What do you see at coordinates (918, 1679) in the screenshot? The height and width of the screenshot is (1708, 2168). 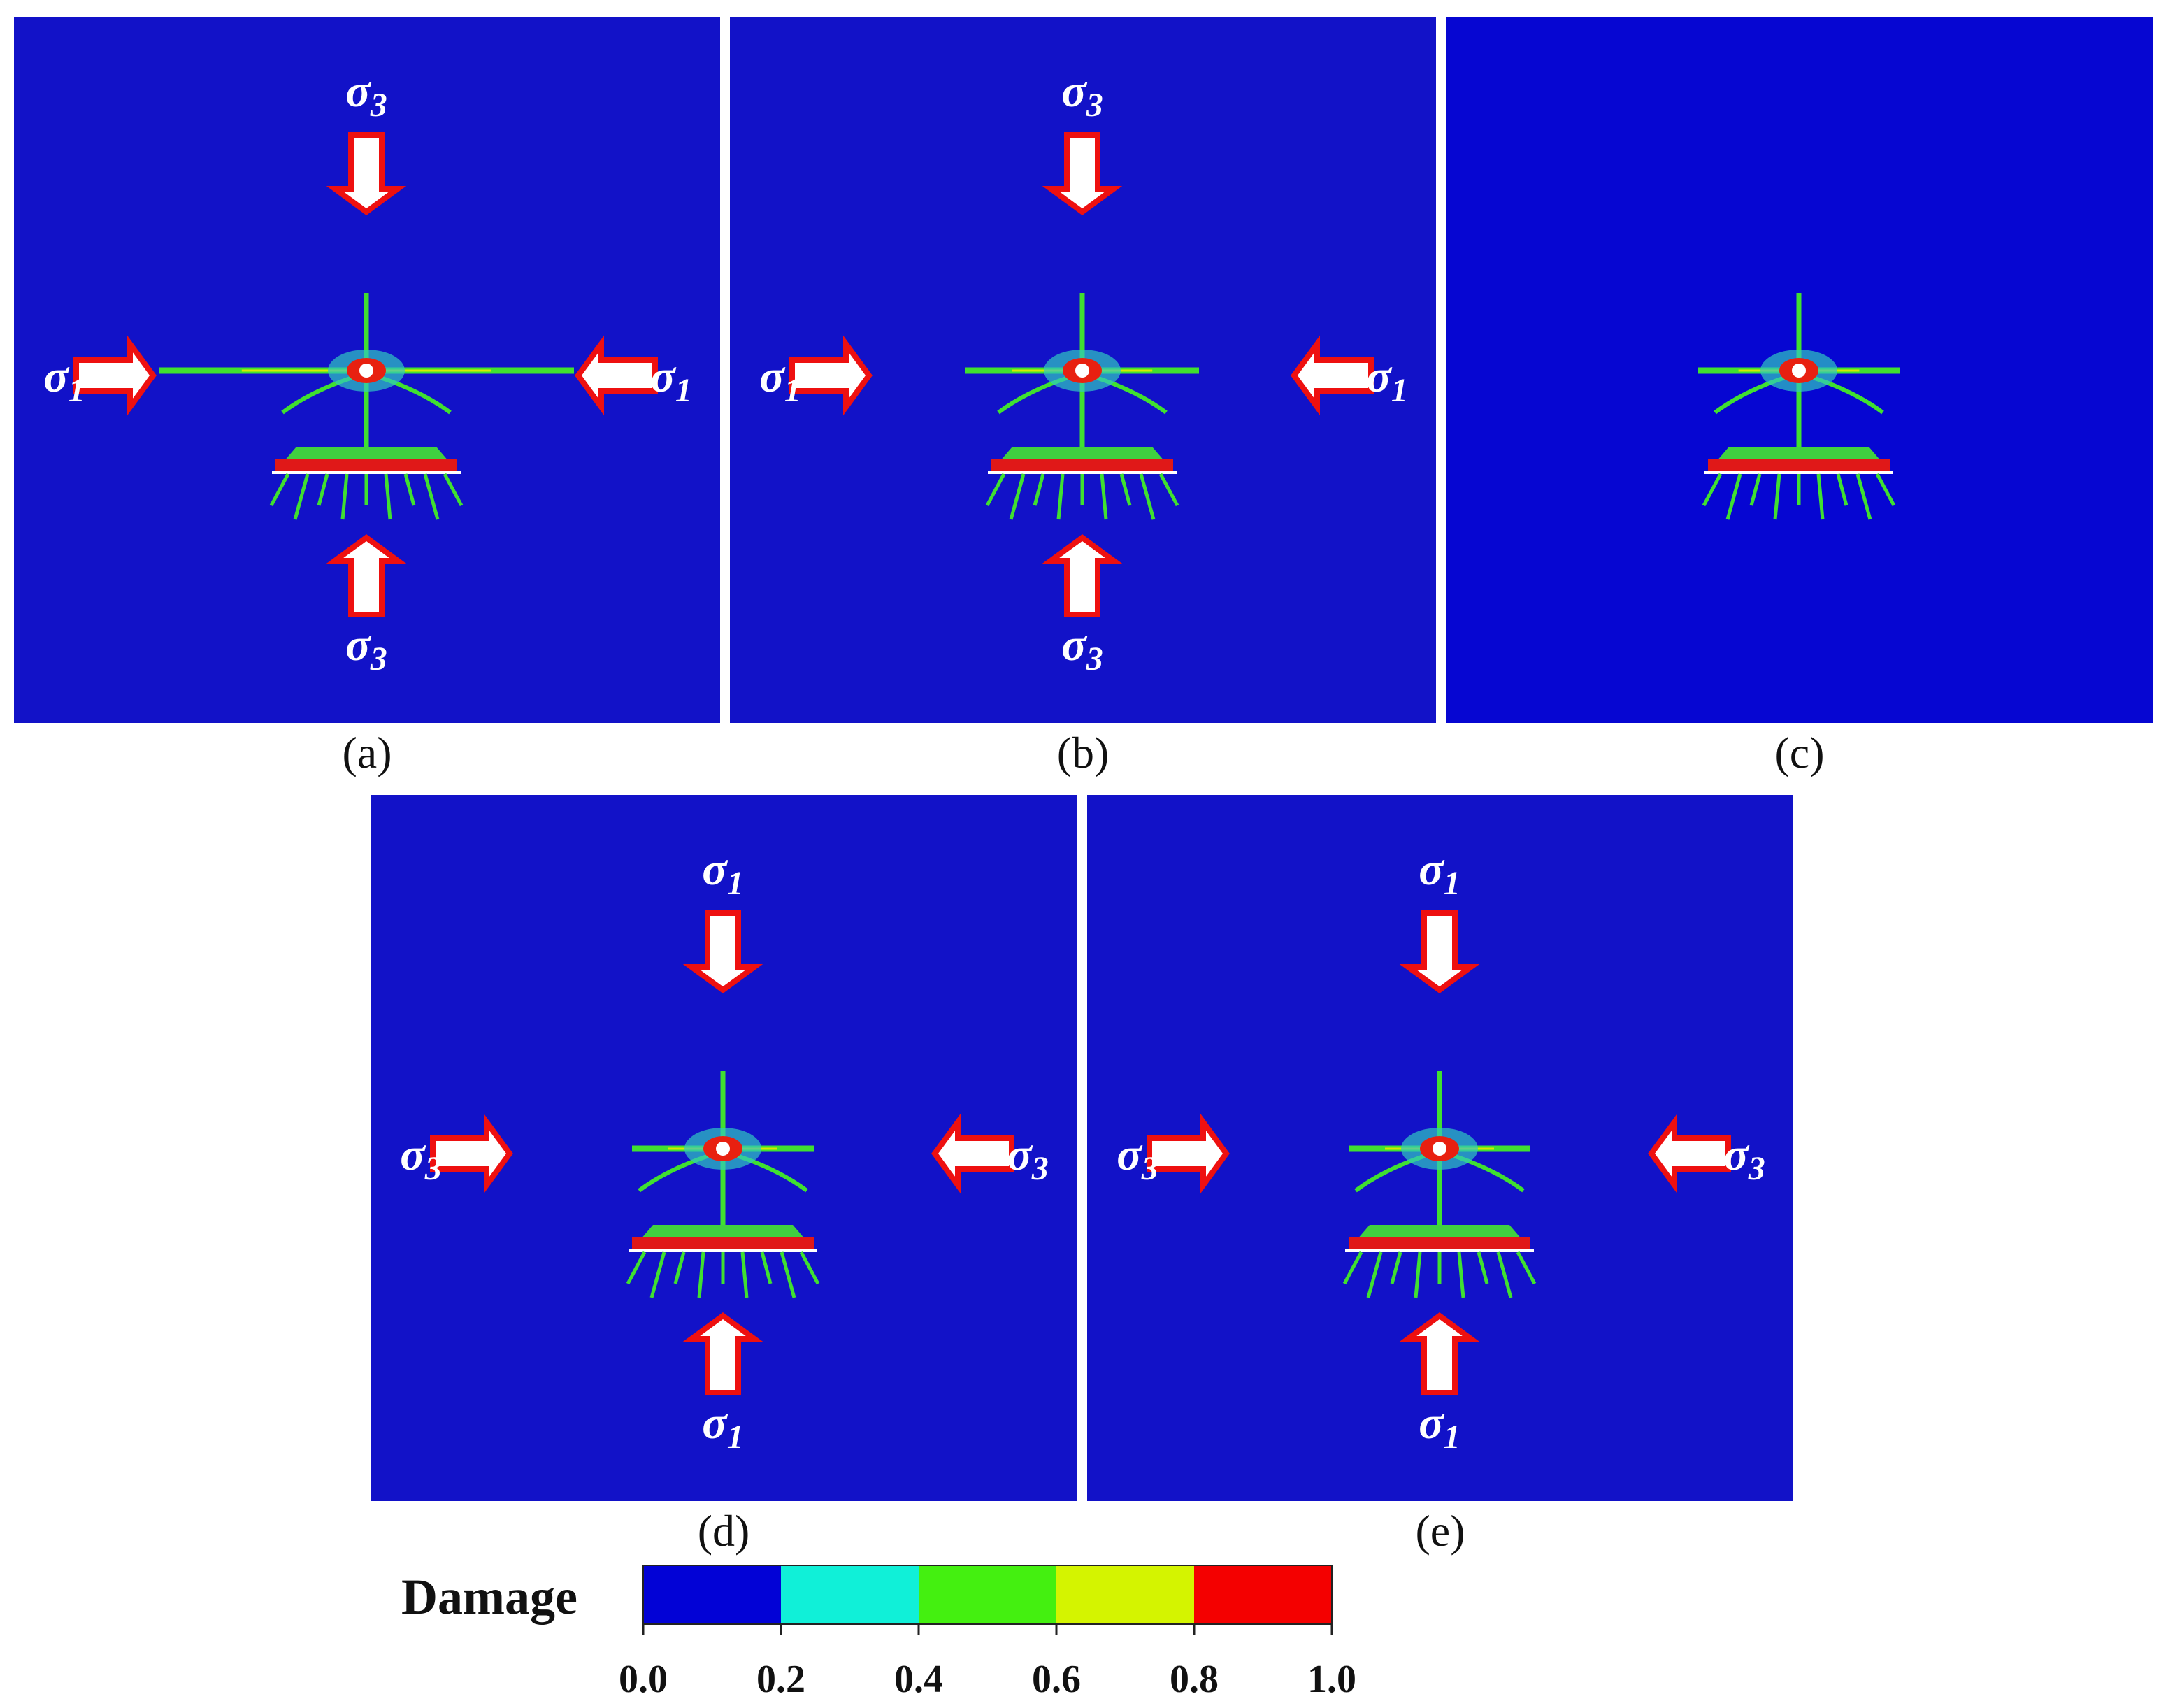 I see `legend-tick-label: 0.4` at bounding box center [918, 1679].